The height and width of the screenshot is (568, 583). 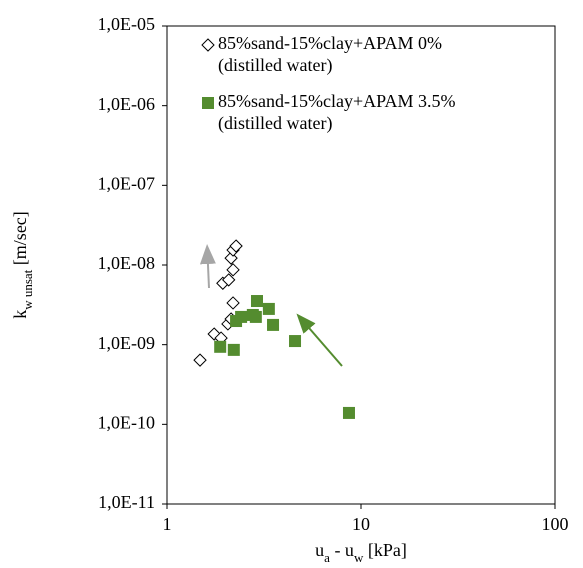 I want to click on legend-label: 85%sand-15%clay+APAM 0%, so click(x=330, y=43).